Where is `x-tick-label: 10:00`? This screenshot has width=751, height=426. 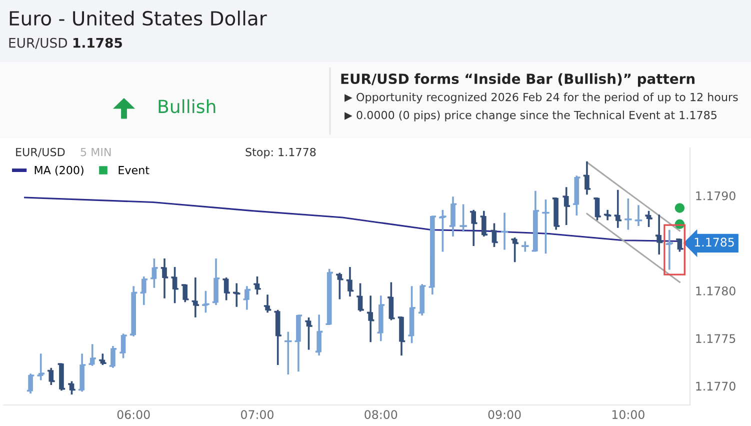
x-tick-label: 10:00 is located at coordinates (628, 414).